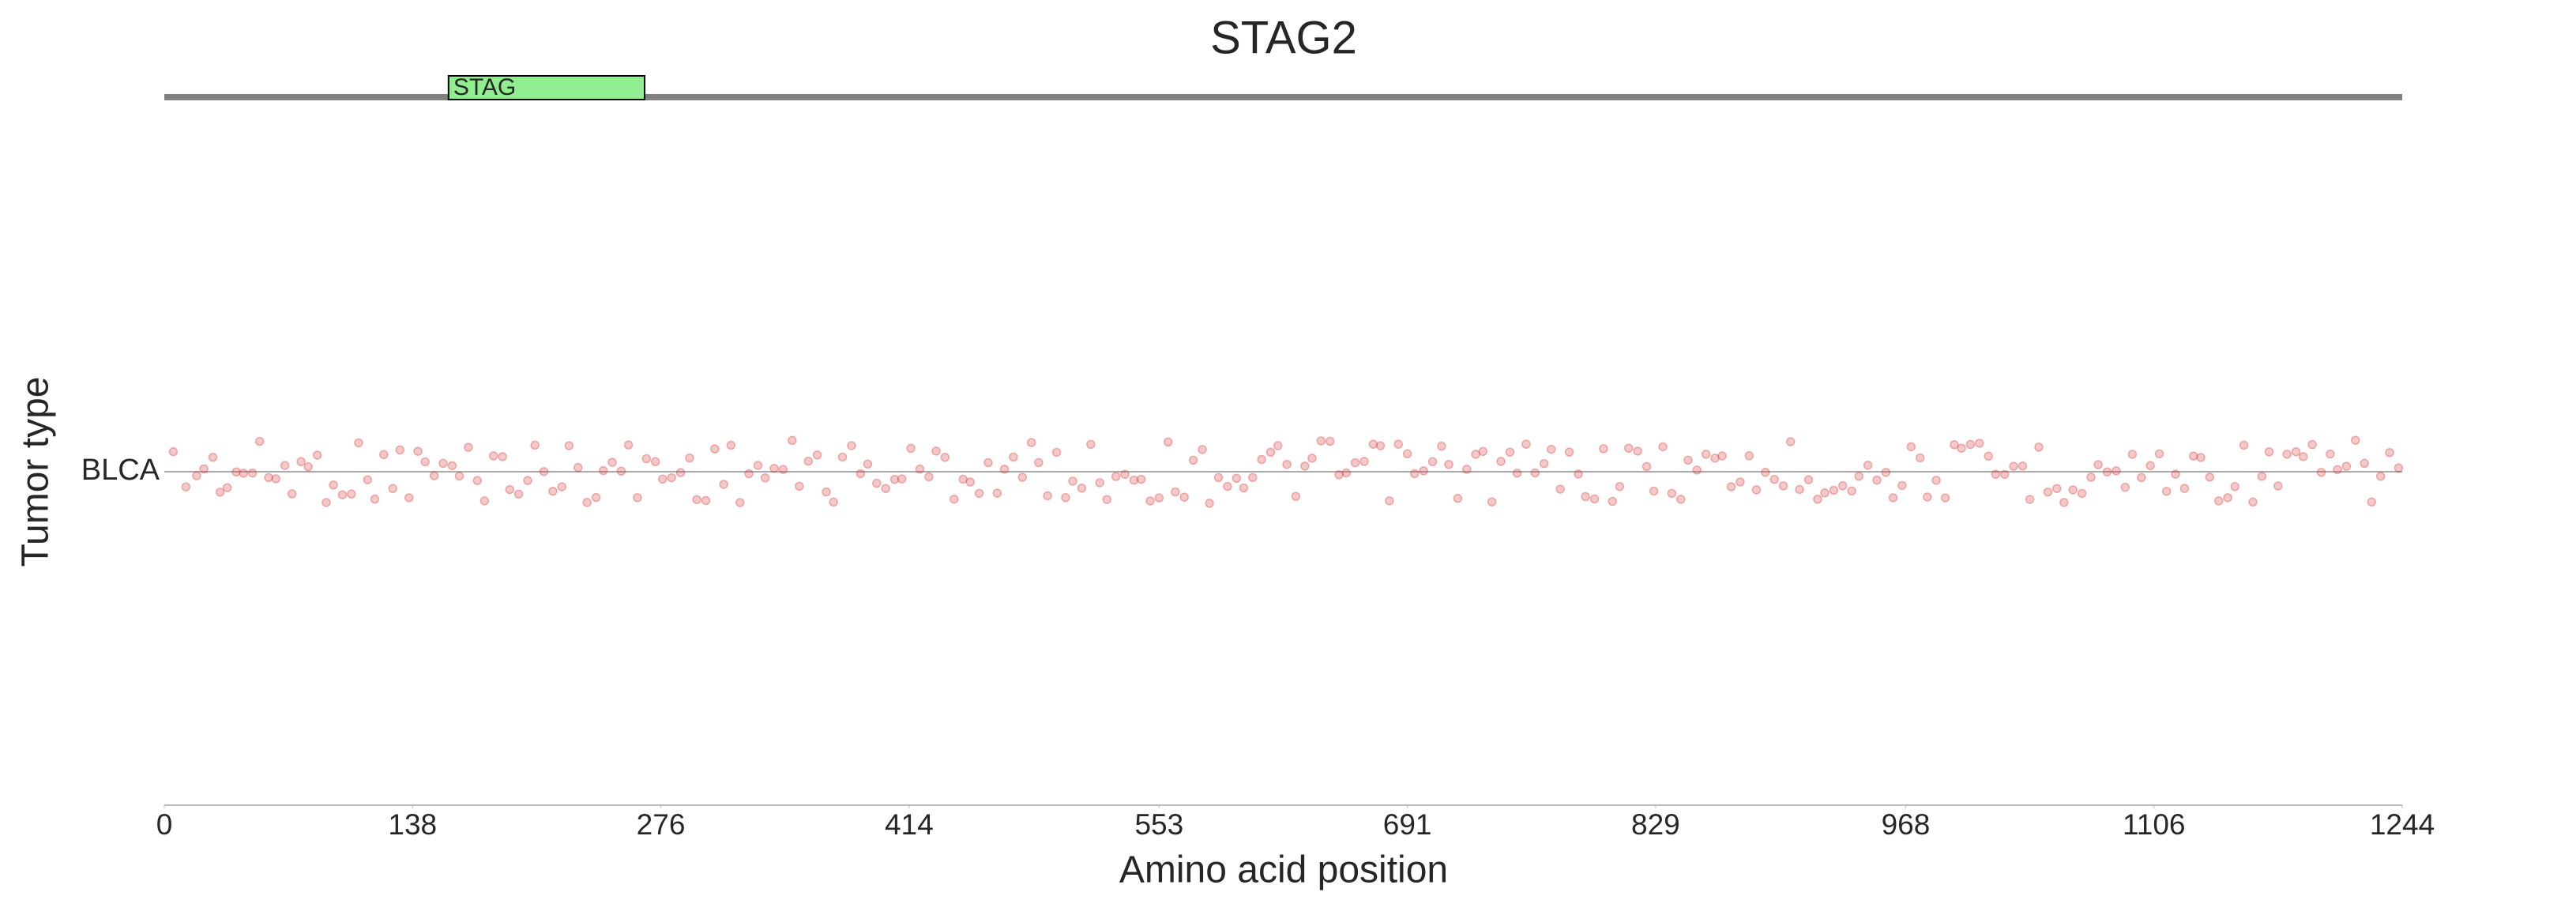 This screenshot has height=915, width=2576. Describe the element at coordinates (1284, 37) in the screenshot. I see `chart-title: STAG2` at that location.